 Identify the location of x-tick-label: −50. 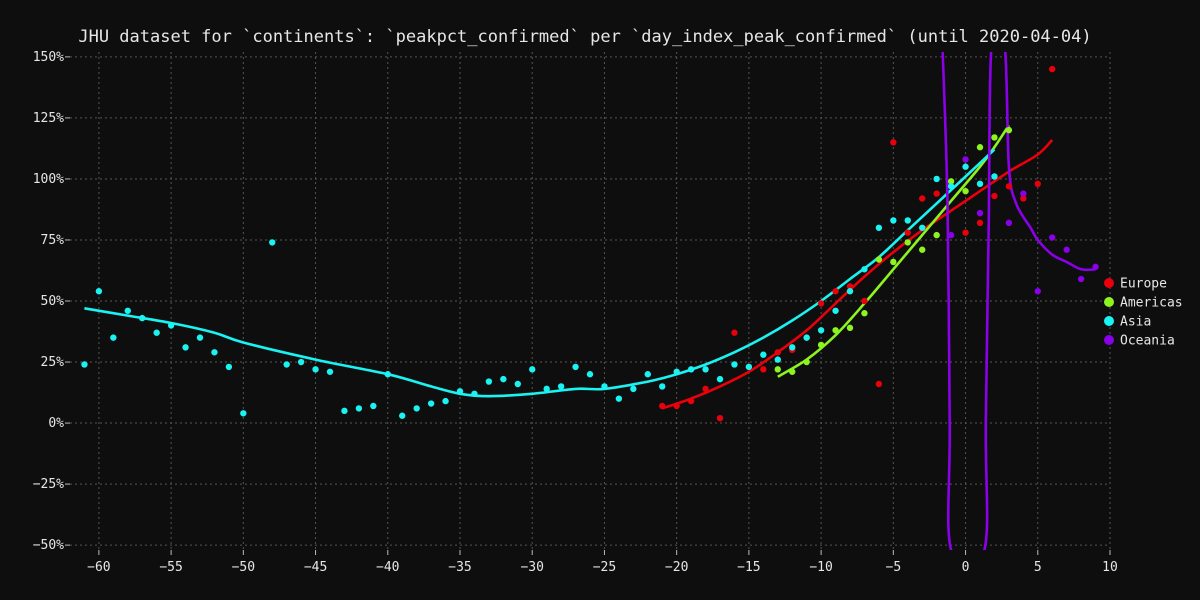
(243, 567).